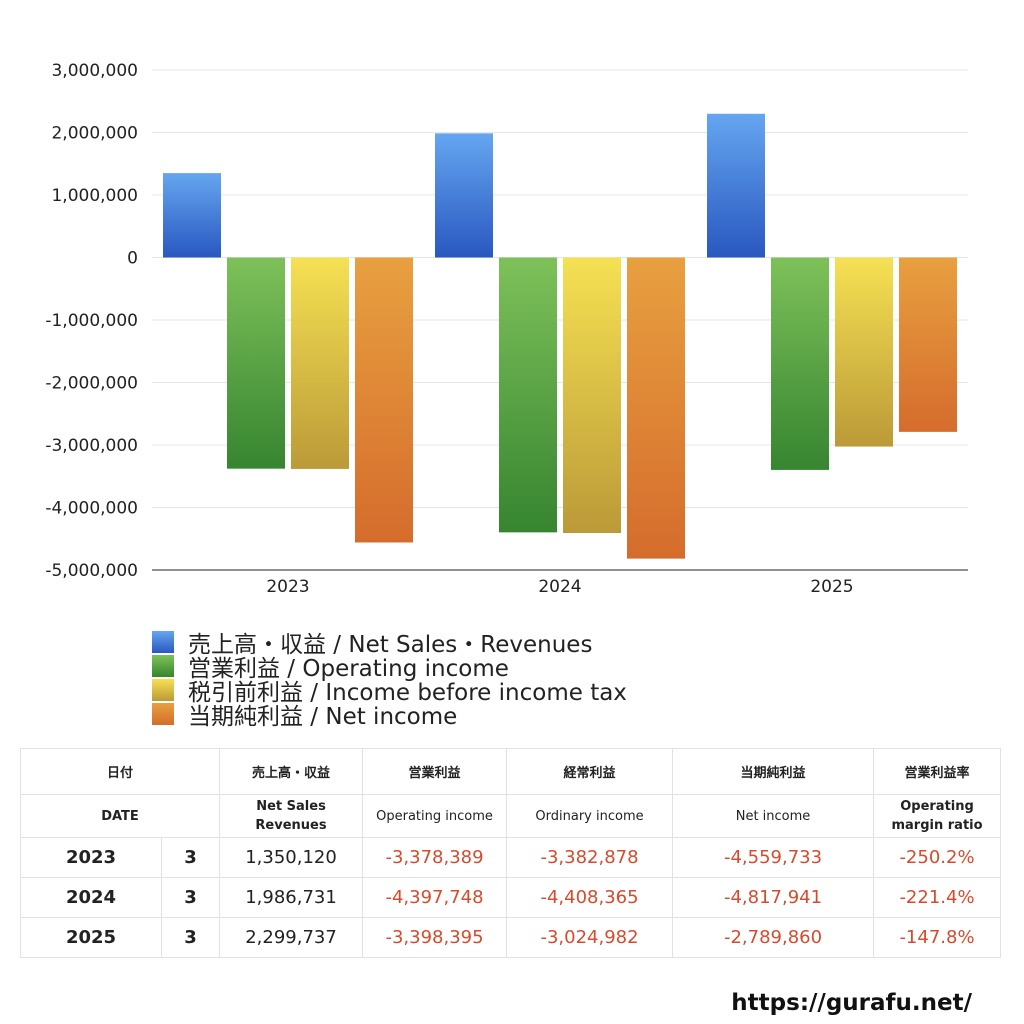 This screenshot has height=1024, width=1024. What do you see at coordinates (851, 1003) in the screenshot?
I see `site-url: https://gurafu.net/` at bounding box center [851, 1003].